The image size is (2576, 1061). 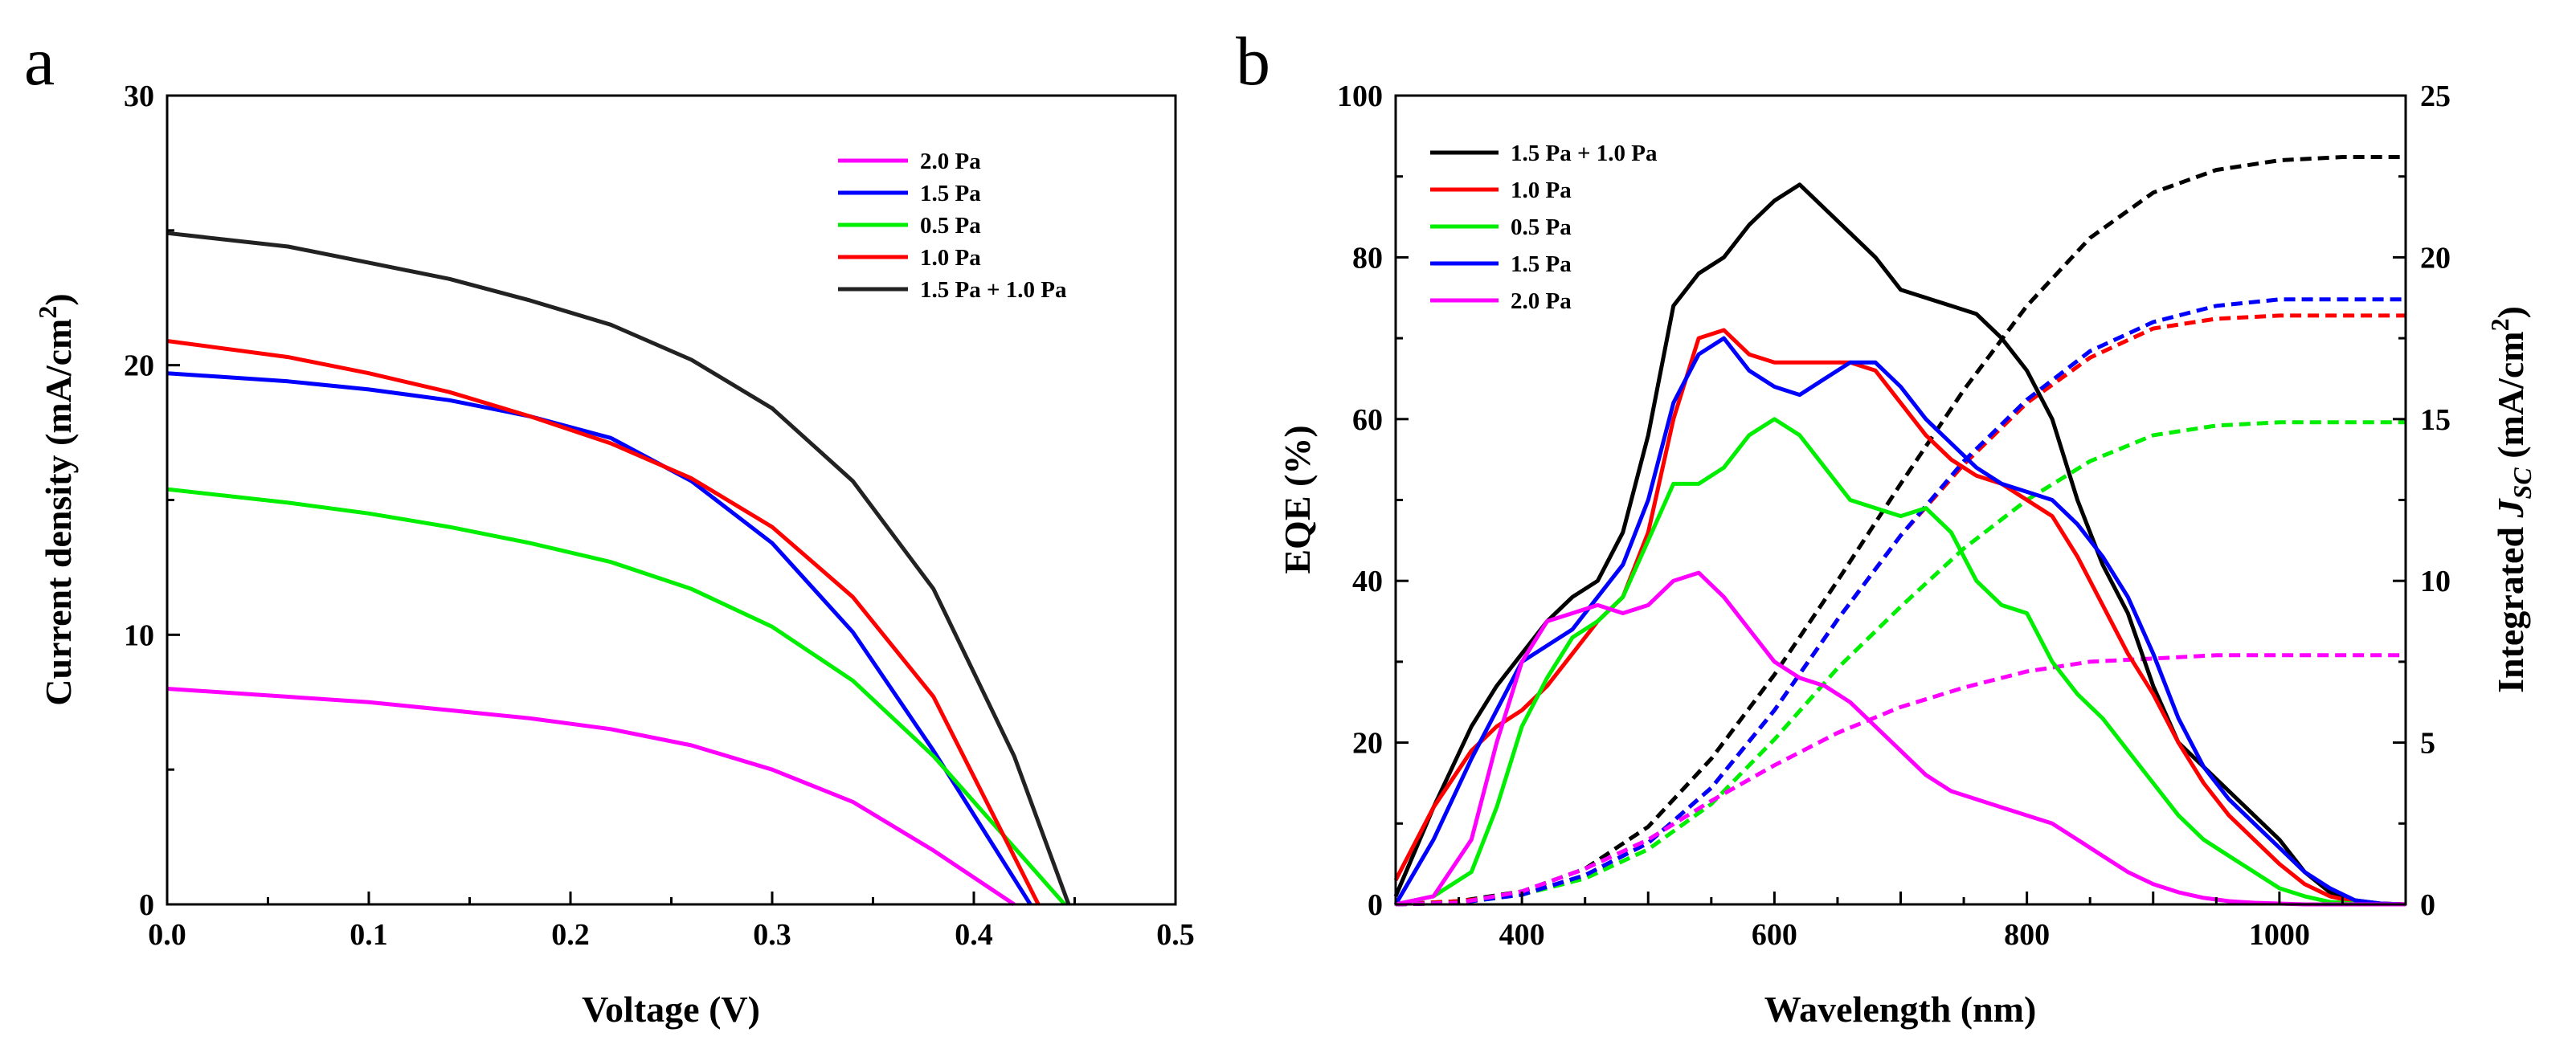 What do you see at coordinates (139, 635) in the screenshot?
I see `panel-a-ytick-label: 10` at bounding box center [139, 635].